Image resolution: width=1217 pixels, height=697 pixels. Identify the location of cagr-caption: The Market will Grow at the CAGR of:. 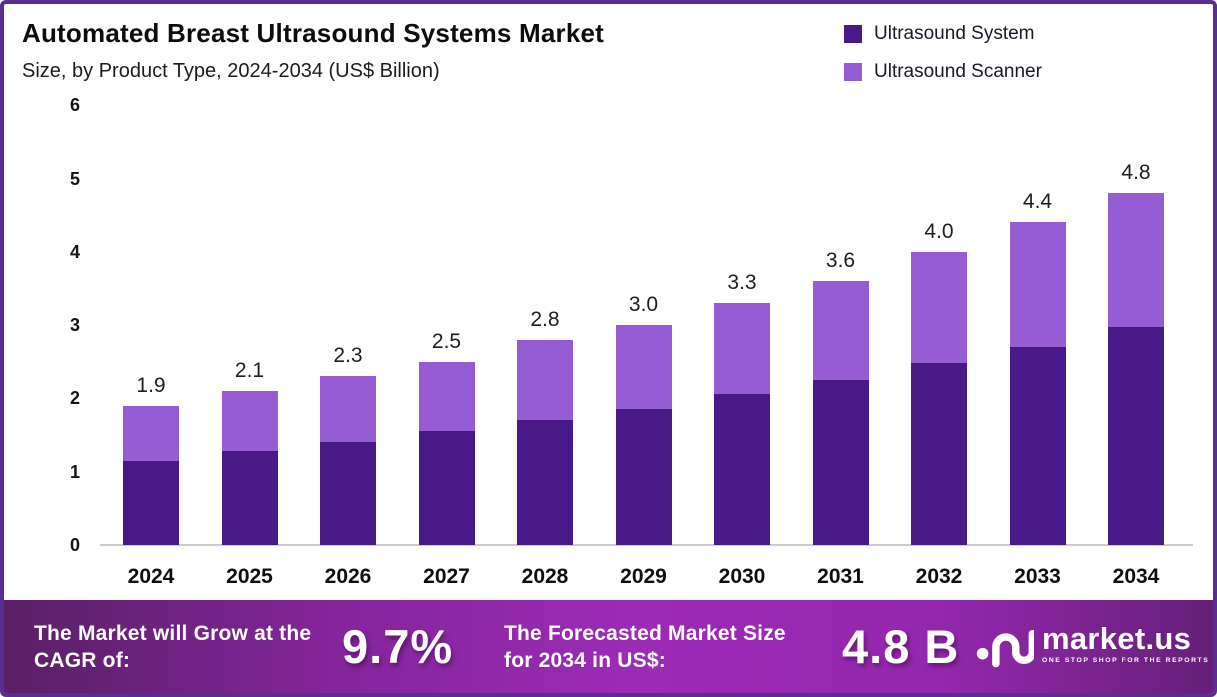
(173, 647).